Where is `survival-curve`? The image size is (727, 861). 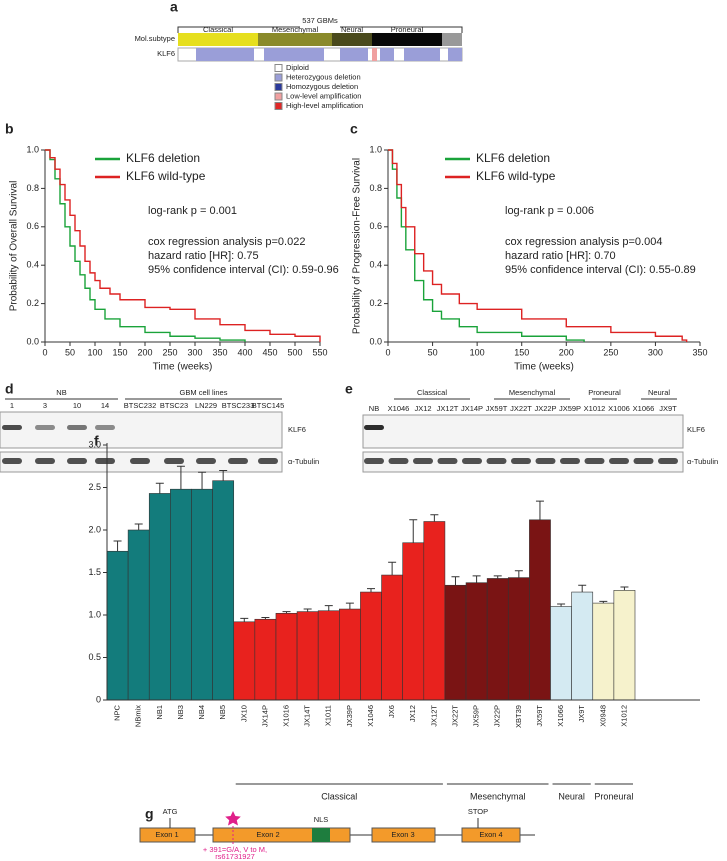
survival-curve is located at coordinates (145, 245).